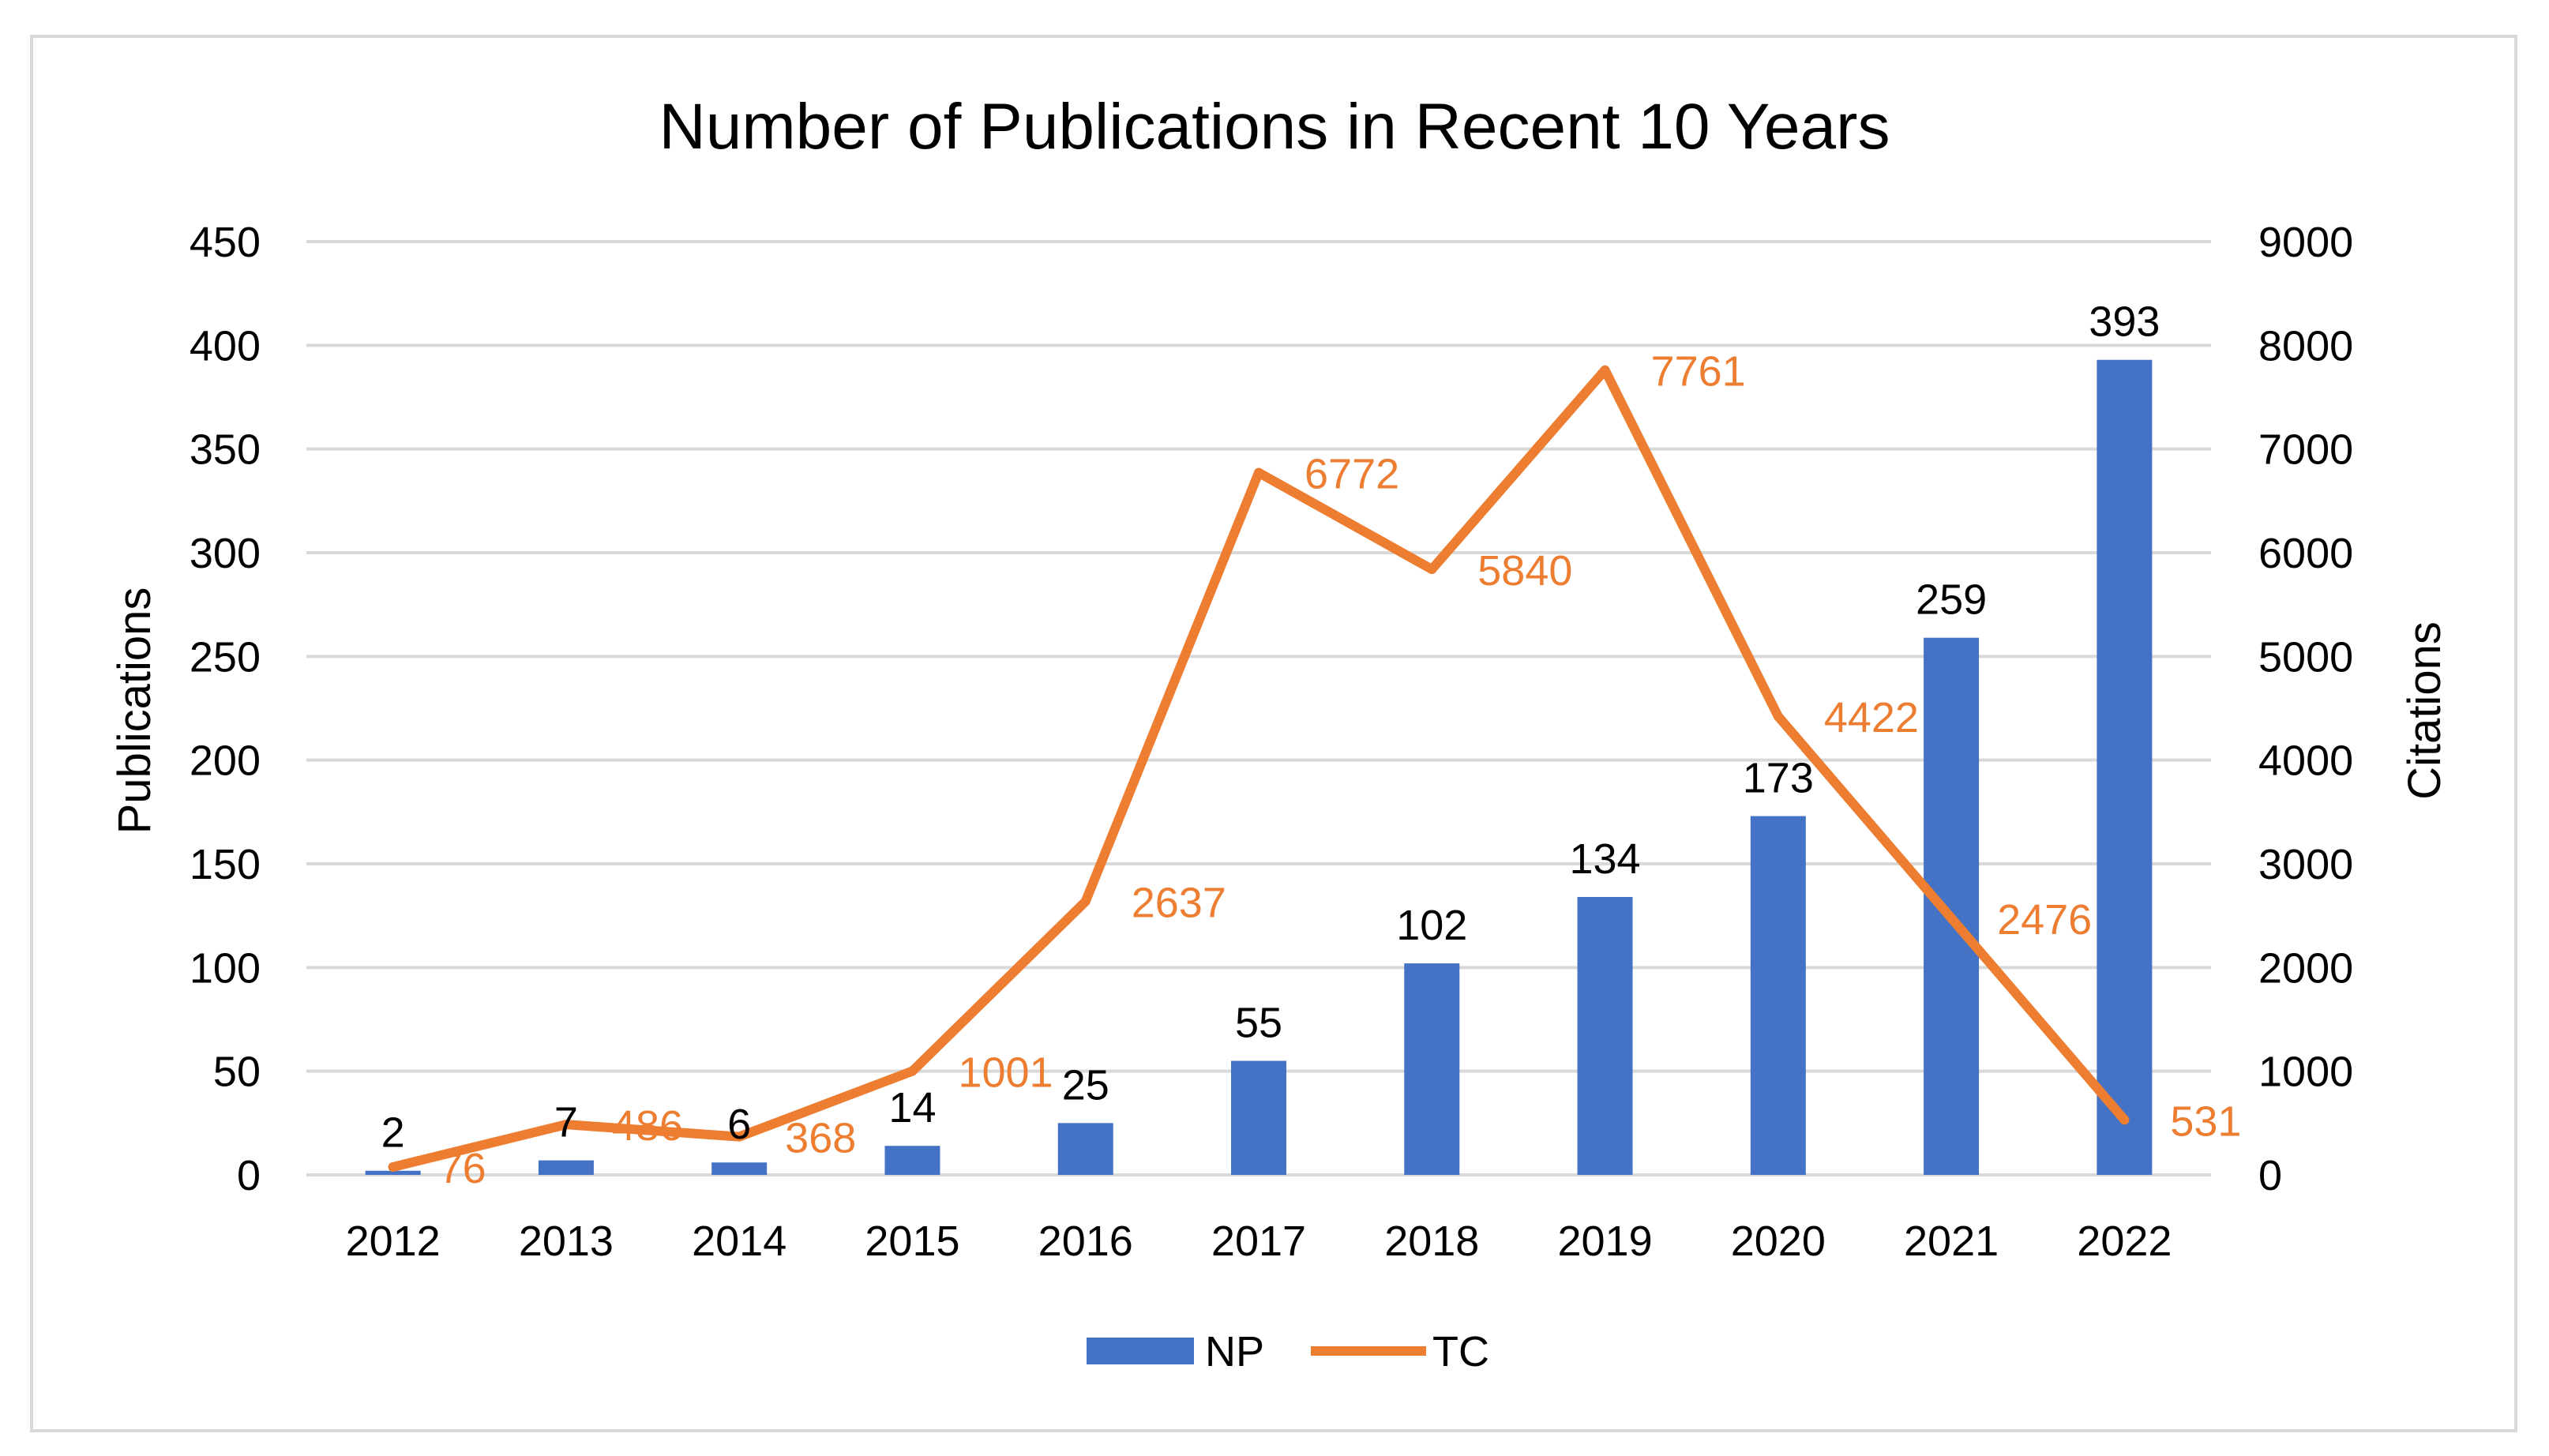  Describe the element at coordinates (225, 657) in the screenshot. I see `y-tick-label: 250` at that location.